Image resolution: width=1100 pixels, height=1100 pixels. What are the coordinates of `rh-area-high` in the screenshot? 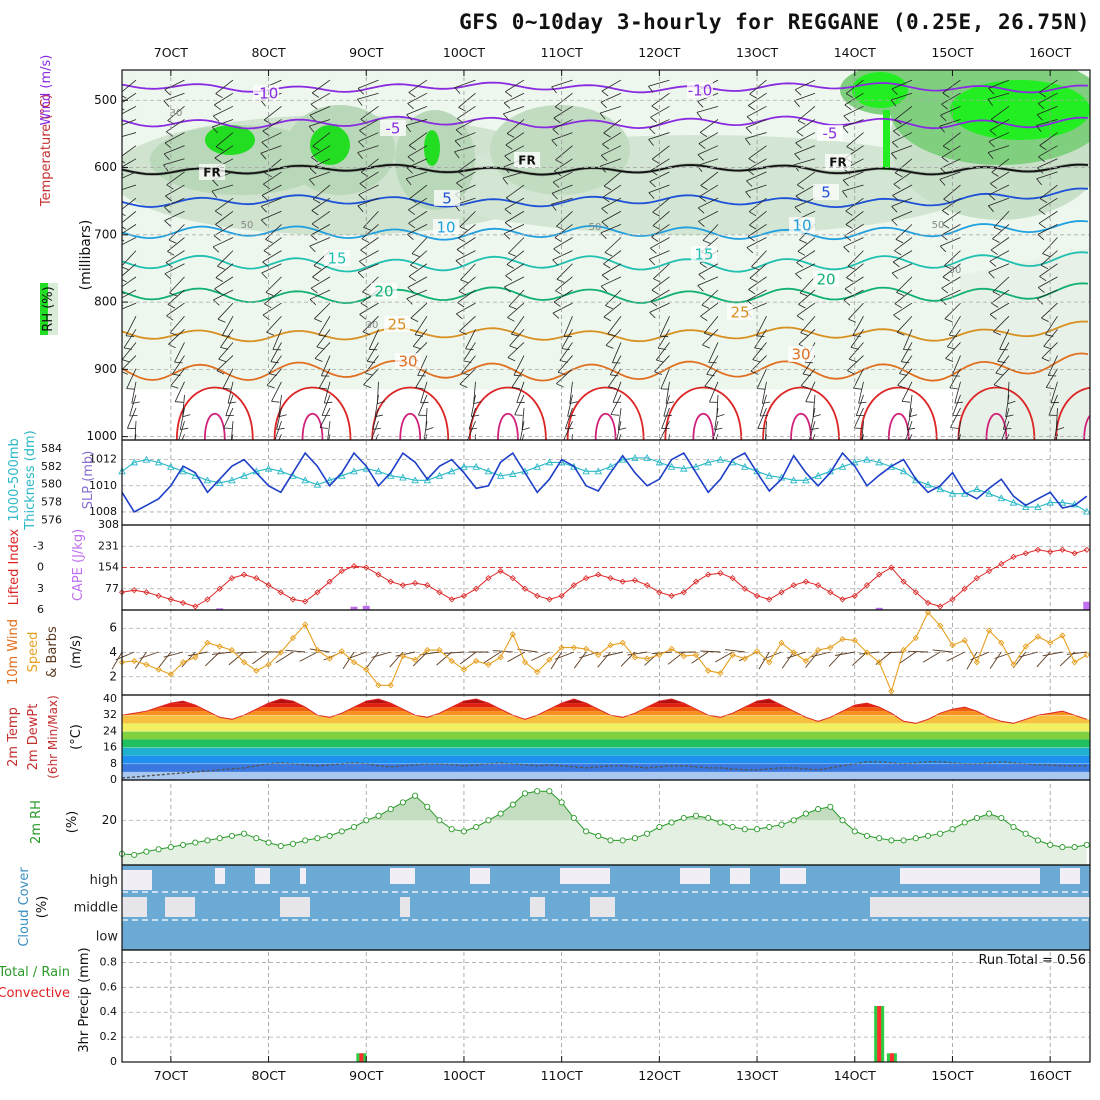 It's located at (685, 806).